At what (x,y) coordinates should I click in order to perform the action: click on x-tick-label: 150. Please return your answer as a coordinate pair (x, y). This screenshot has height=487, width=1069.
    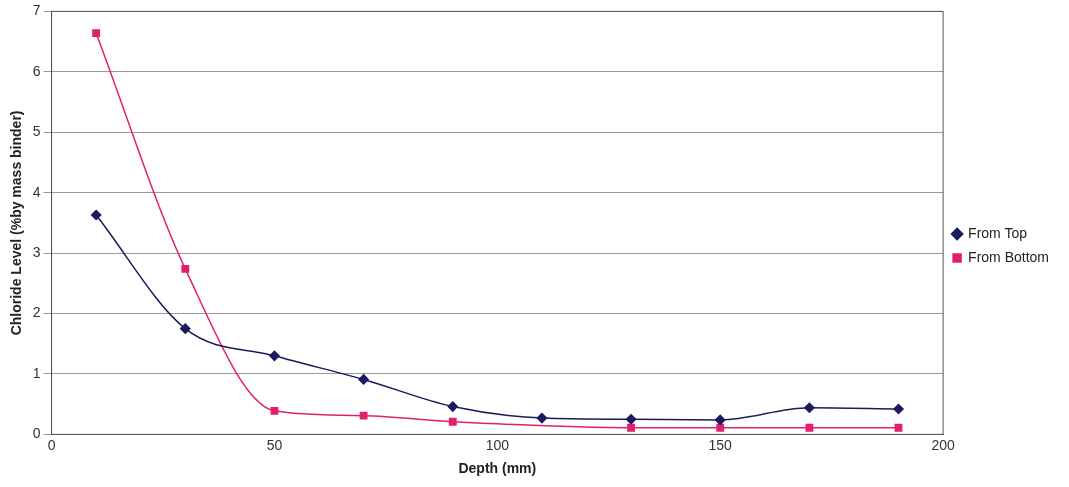
    Looking at the image, I should click on (720, 444).